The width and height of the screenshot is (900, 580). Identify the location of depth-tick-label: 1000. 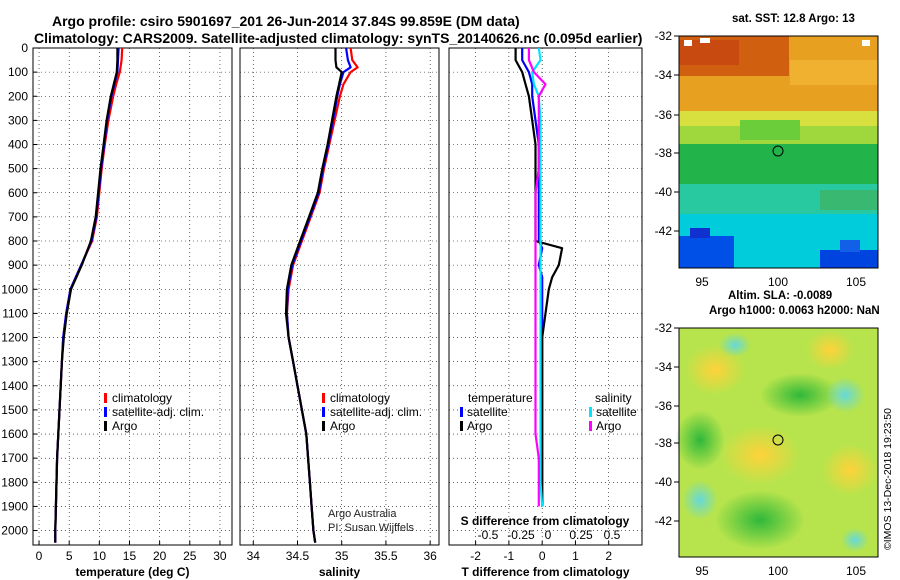
(14, 289).